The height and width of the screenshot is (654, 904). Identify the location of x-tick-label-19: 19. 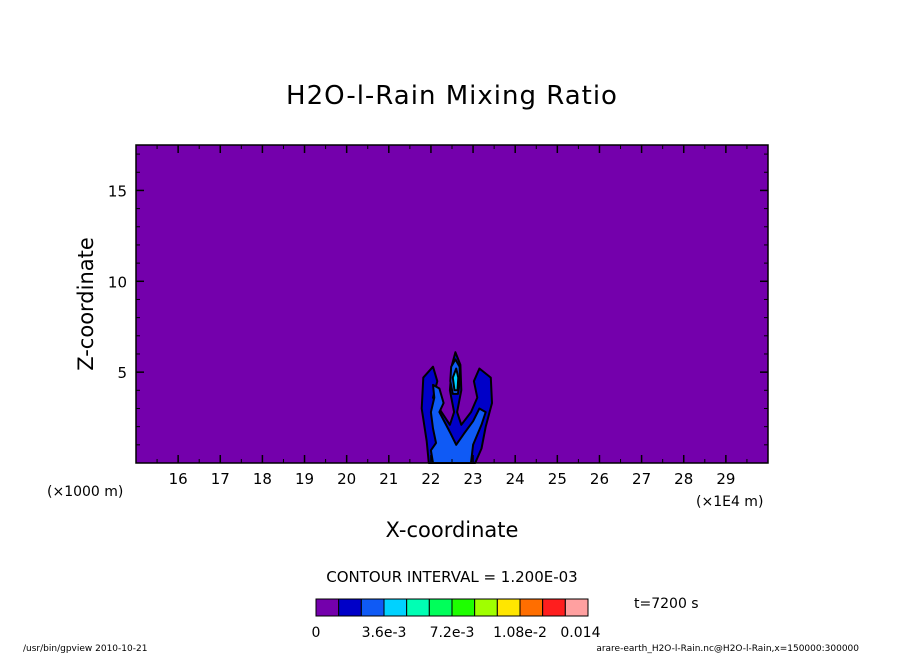
(304, 479).